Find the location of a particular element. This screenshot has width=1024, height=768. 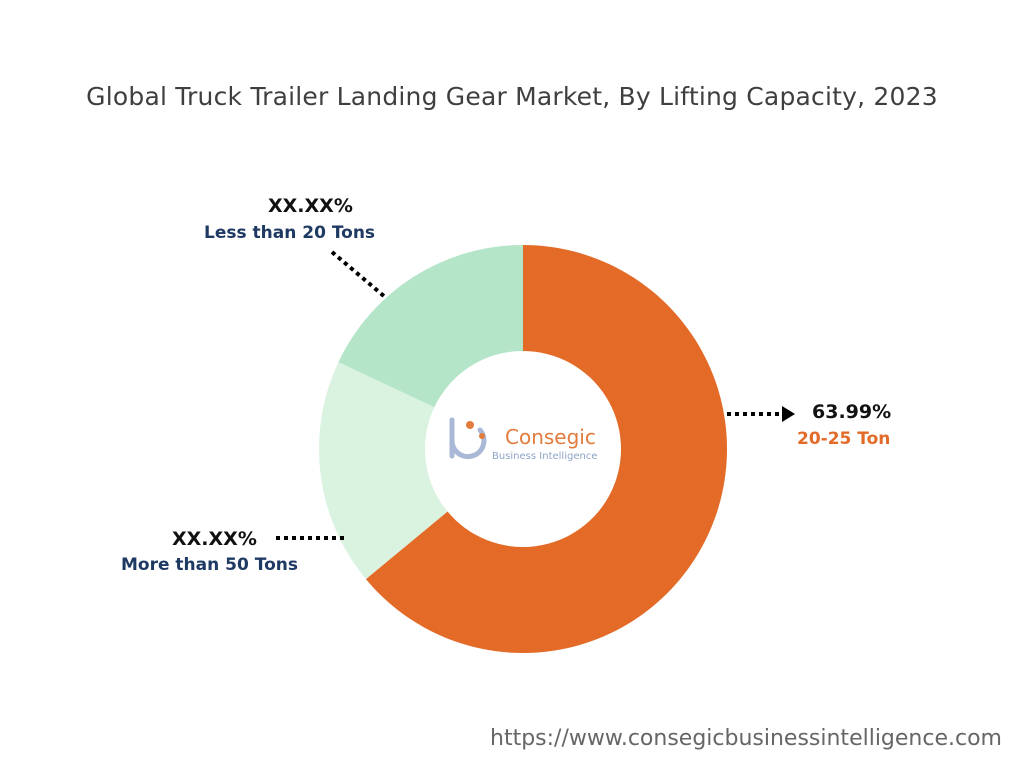

leader-less-than-20-tons is located at coordinates (358, 274).